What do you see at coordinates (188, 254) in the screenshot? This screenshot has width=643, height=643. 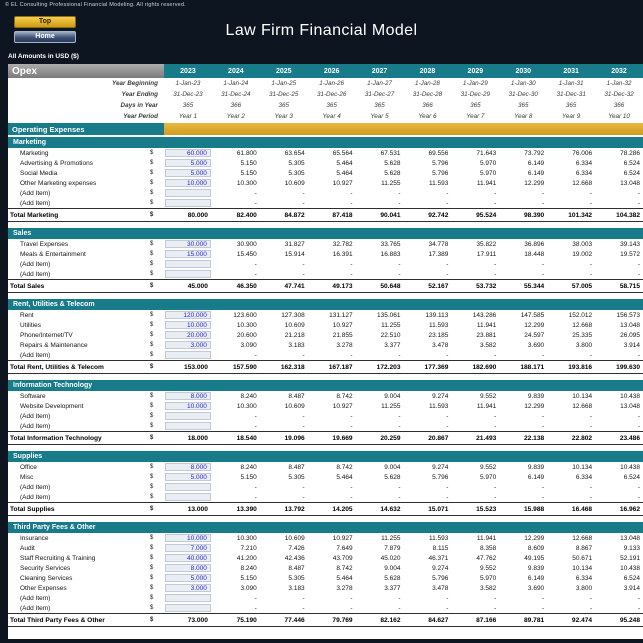 I see `input-cell-2023: 15.000` at bounding box center [188, 254].